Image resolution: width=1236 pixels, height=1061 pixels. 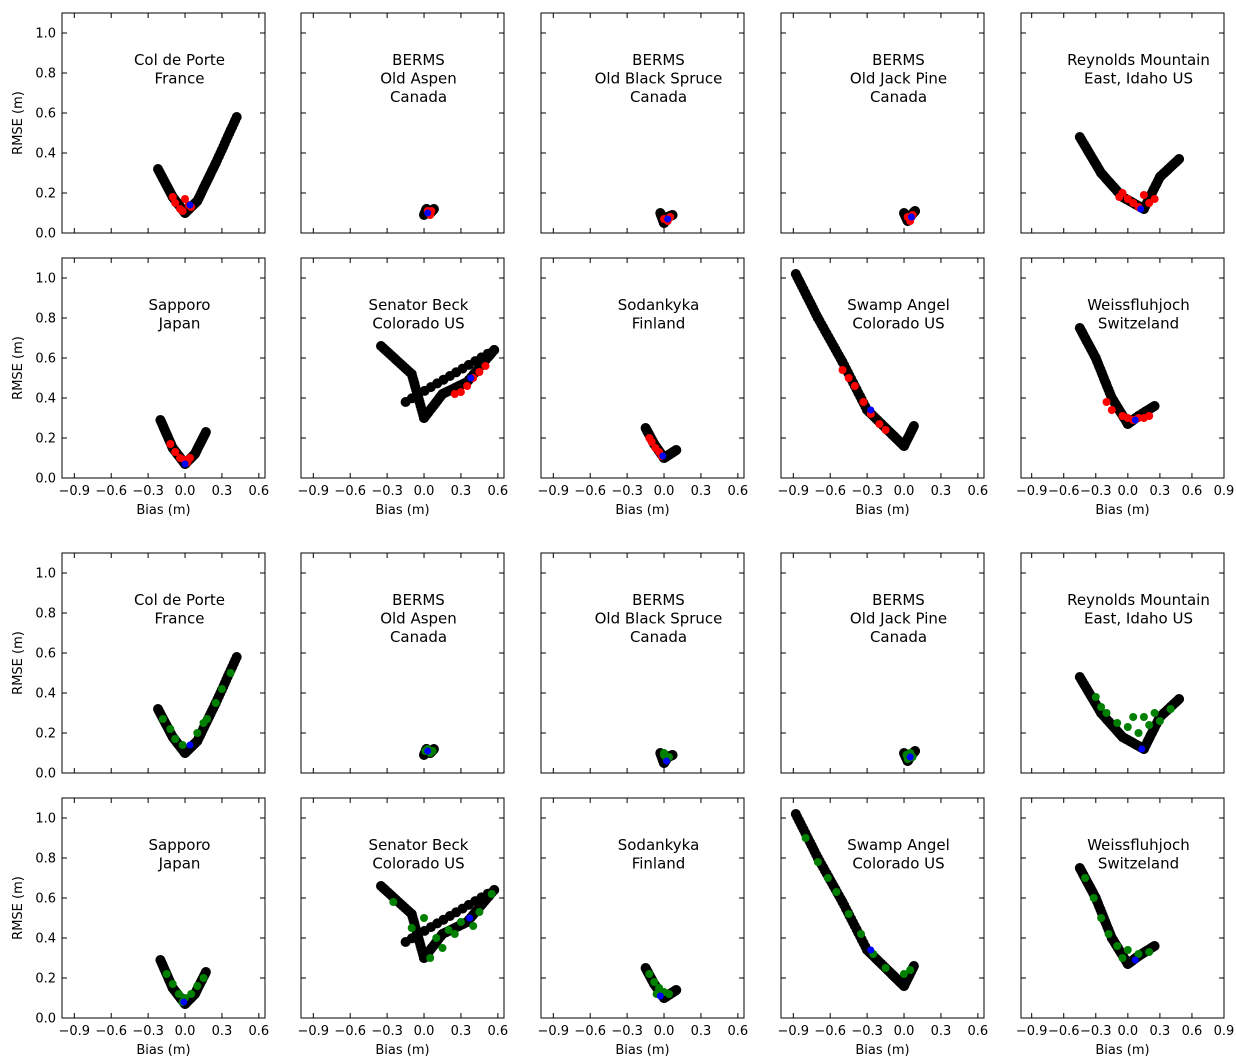 What do you see at coordinates (418, 619) in the screenshot?
I see `panel-title-line: Old Aspen` at bounding box center [418, 619].